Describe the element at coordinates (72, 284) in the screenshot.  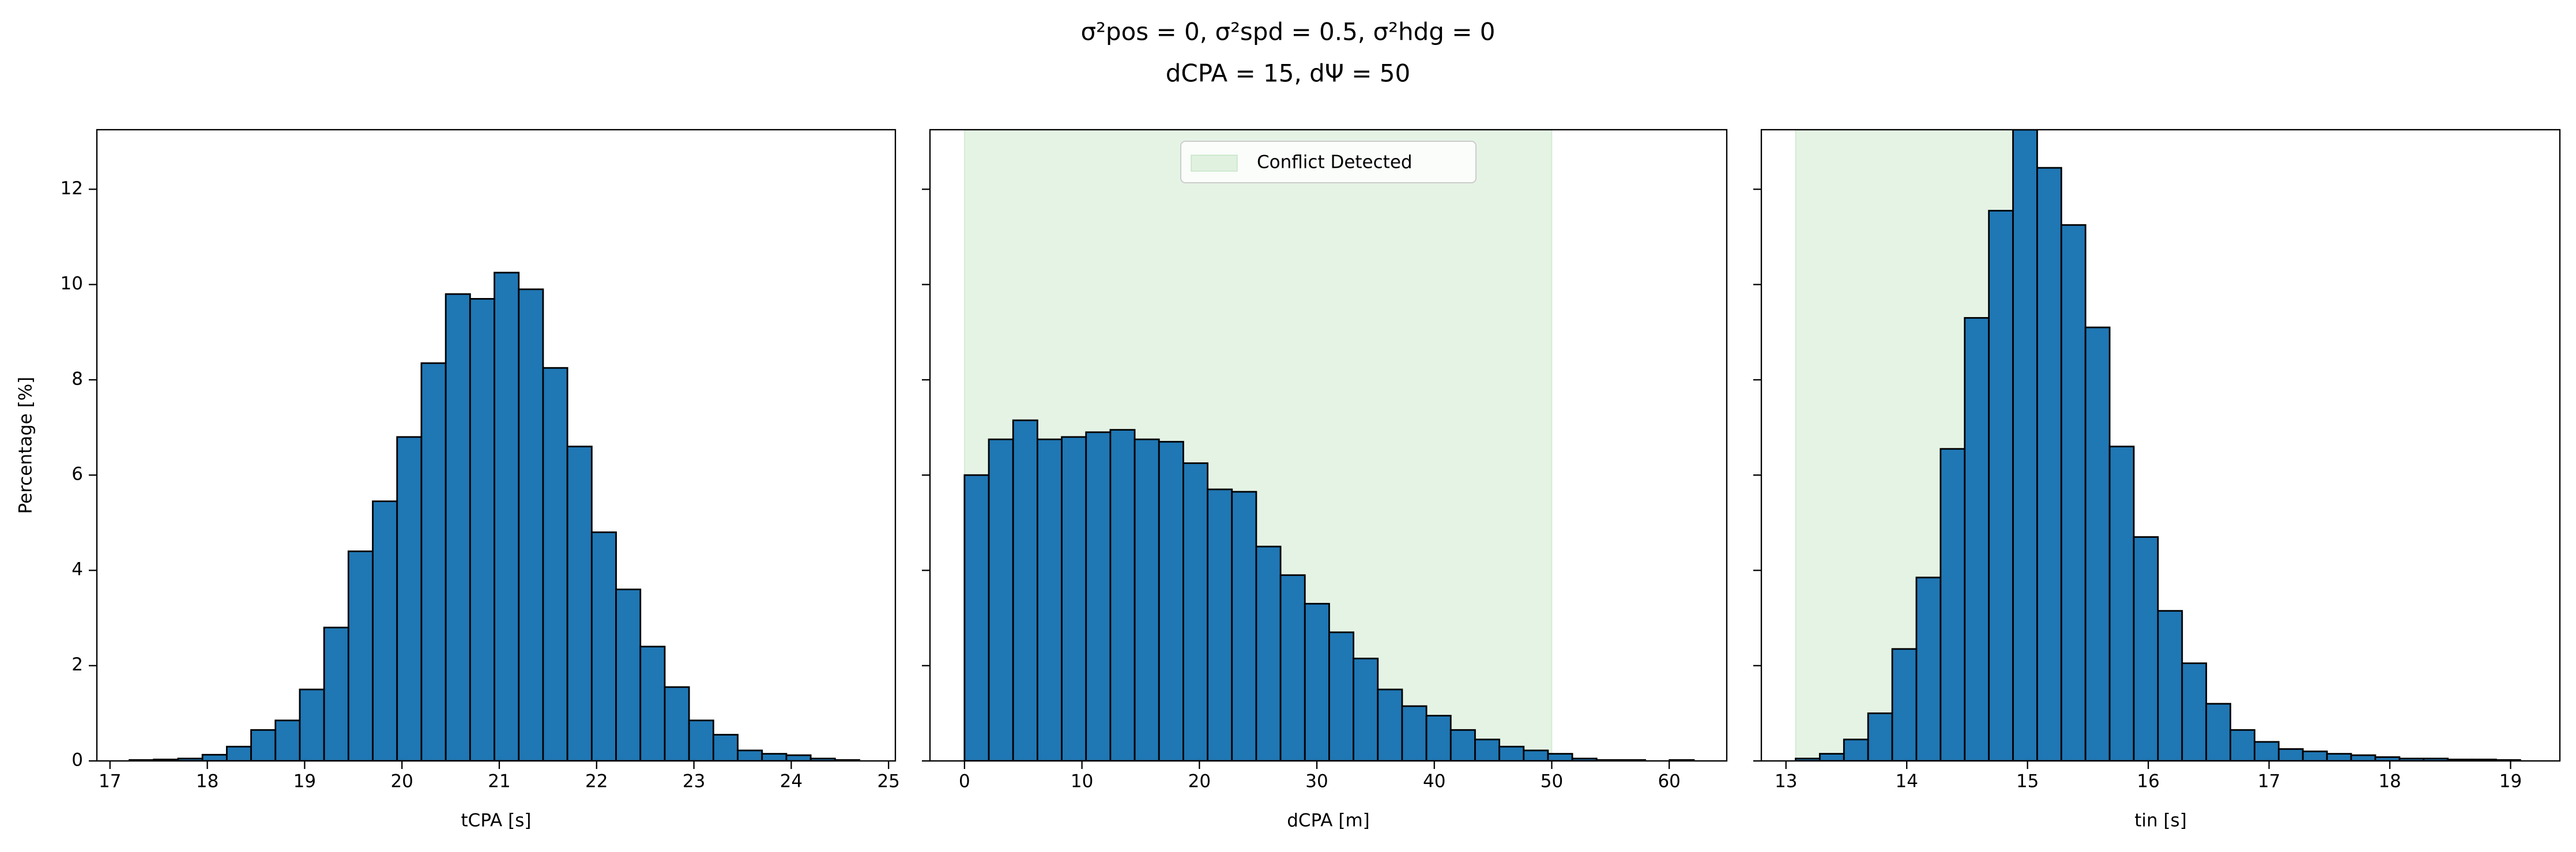
I see `y-tick-label: 10` at that location.